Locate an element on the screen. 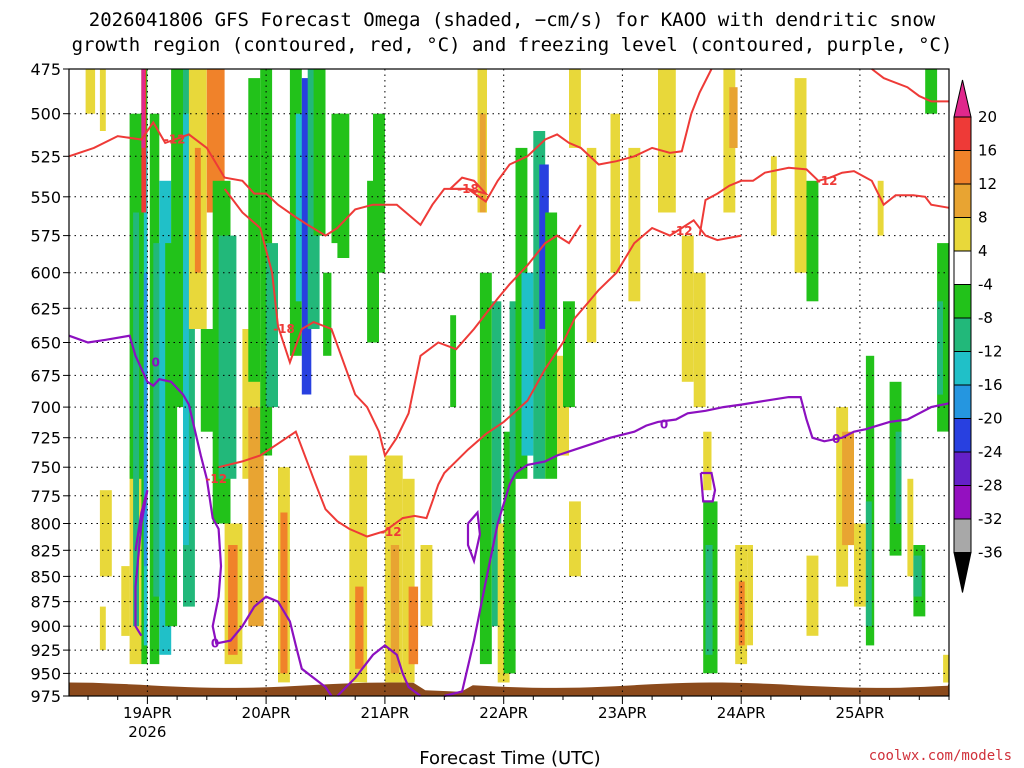  x-tick-label: 23APR is located at coordinates (622, 713).